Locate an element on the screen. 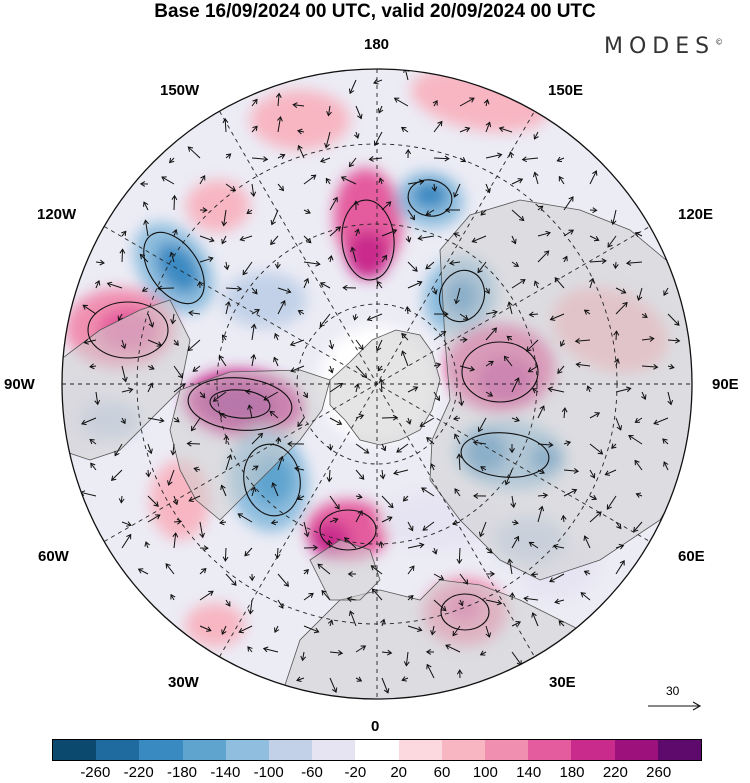  vector-scale-arrow is located at coordinates (675, 706).